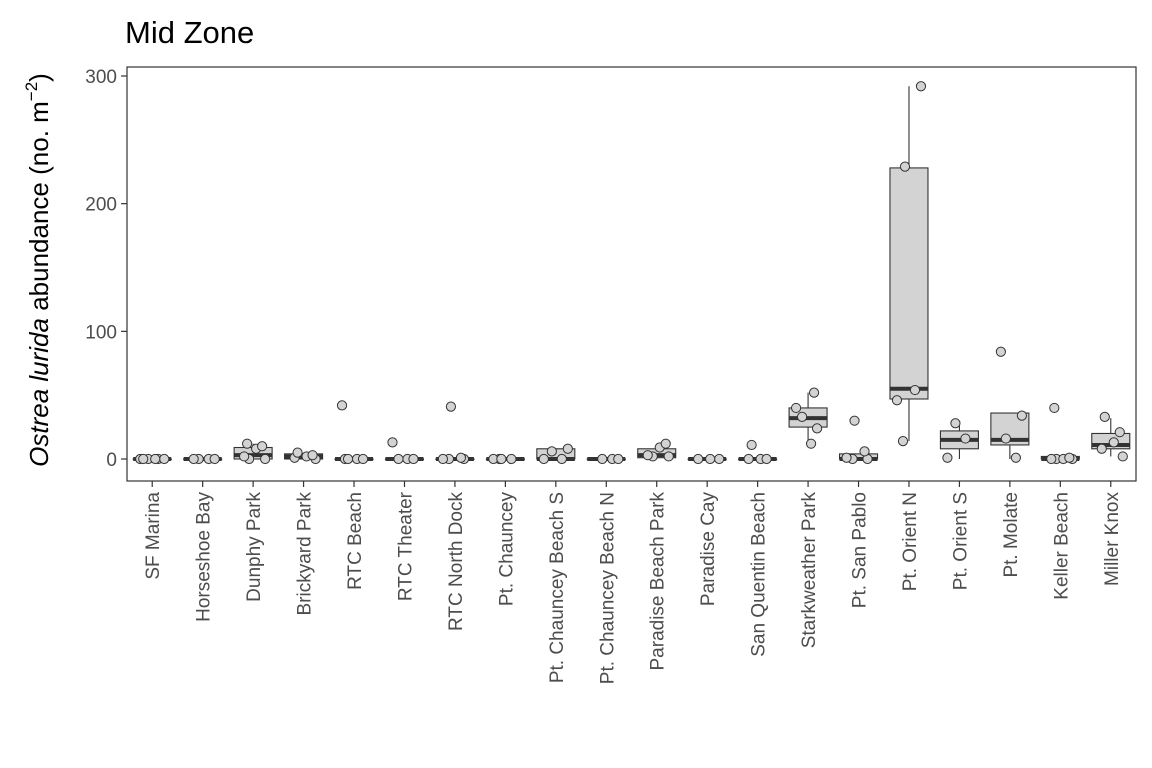  Describe the element at coordinates (607, 588) in the screenshot. I see `x-tick-label: Pt. Chauncey Beach N` at that location.